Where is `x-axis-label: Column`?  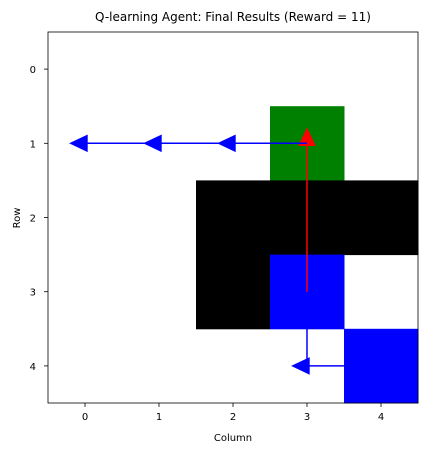
x-axis-label: Column is located at coordinates (233, 438).